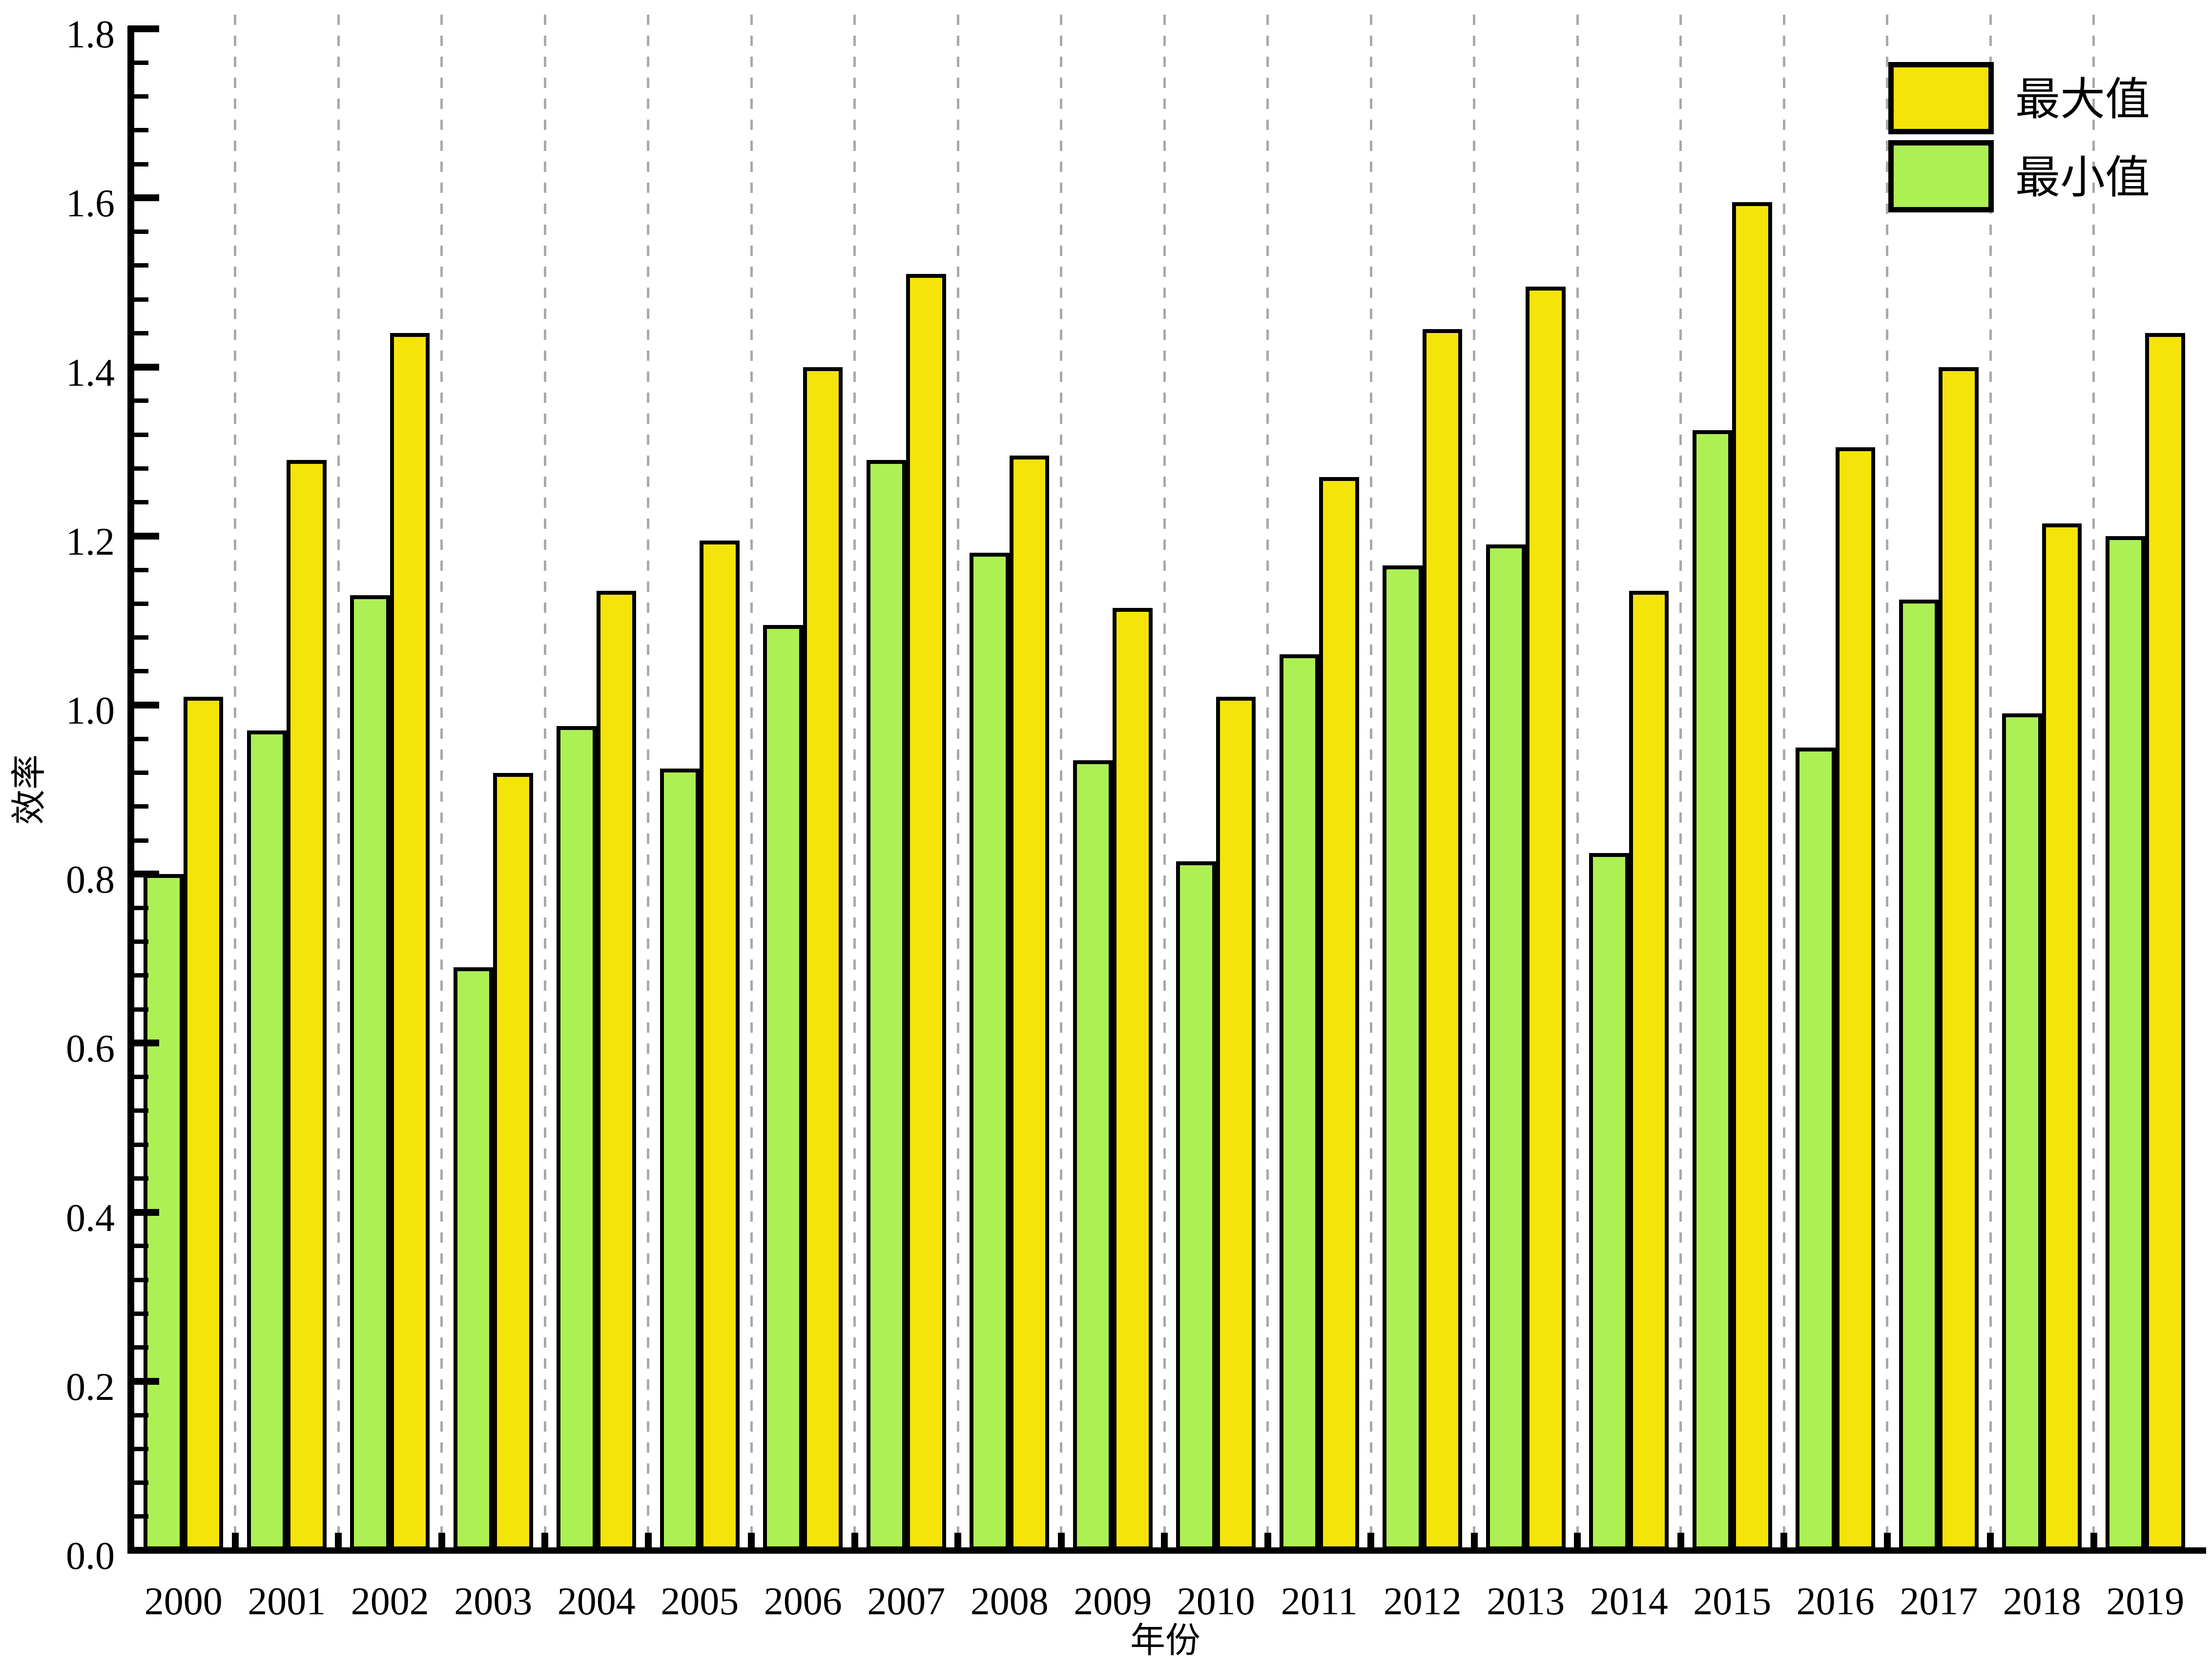 The image size is (2212, 1667). Describe the element at coordinates (886, 1005) in the screenshot. I see `bar-min-2007` at that location.